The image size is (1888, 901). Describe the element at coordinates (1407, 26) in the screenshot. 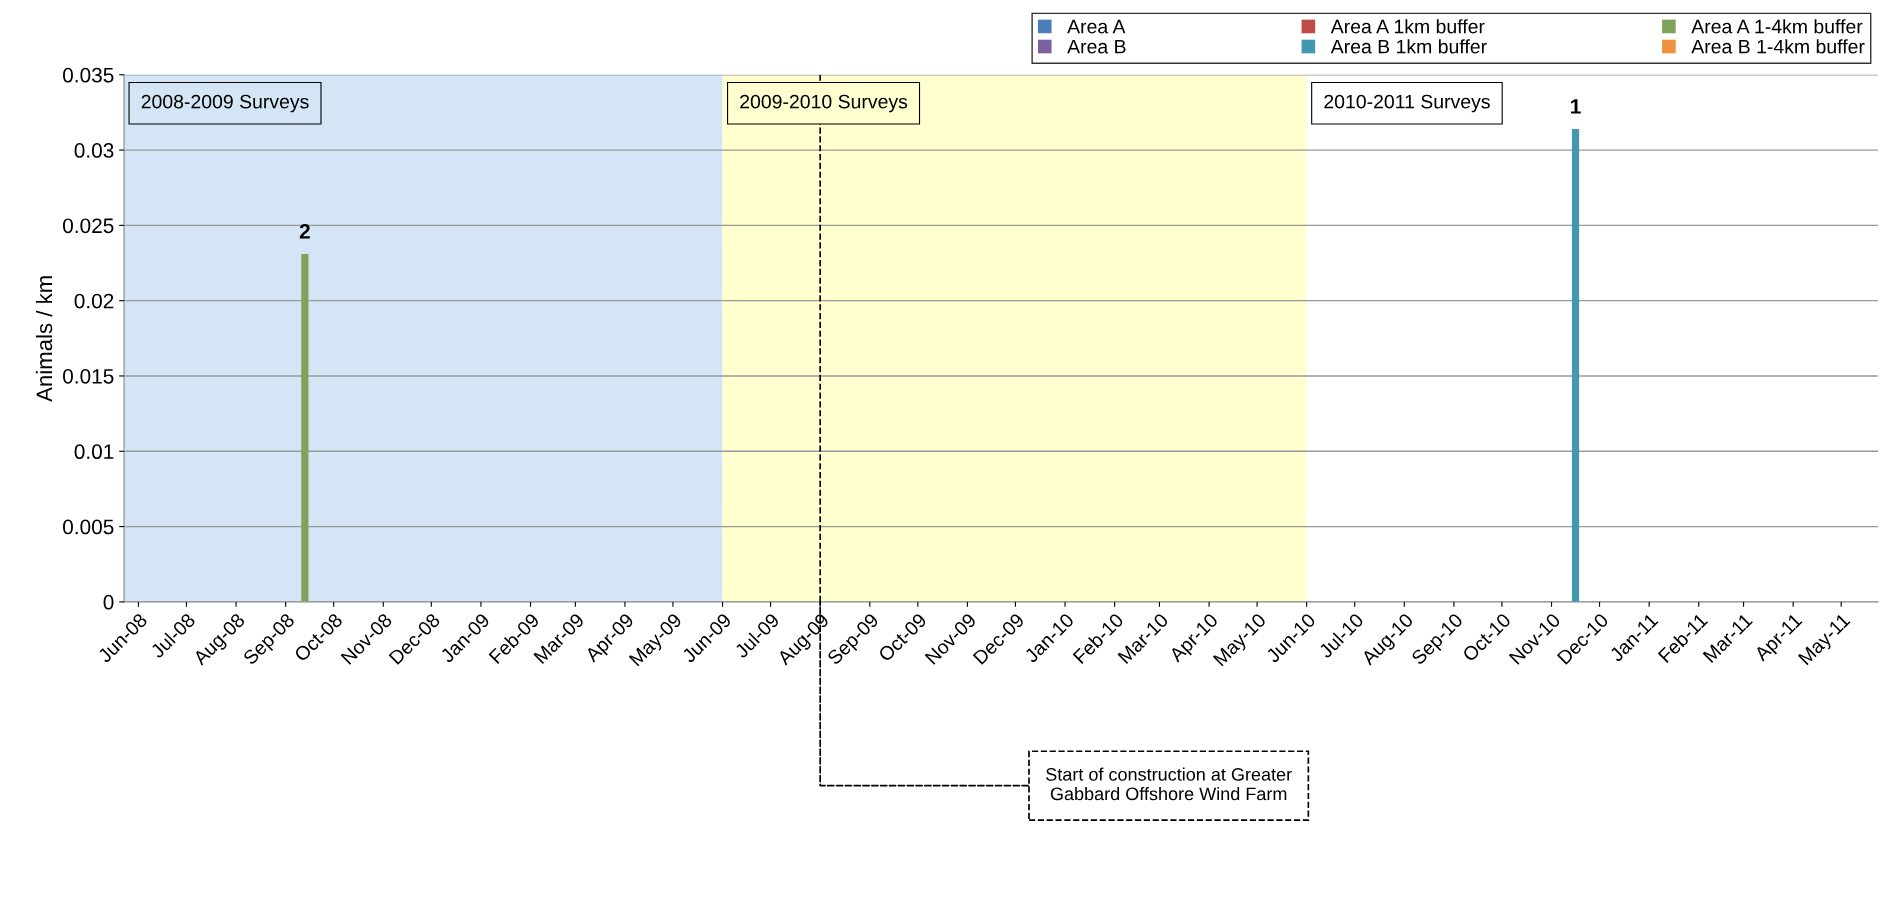

I see `legend-label: Area A 1km buffer` at that location.